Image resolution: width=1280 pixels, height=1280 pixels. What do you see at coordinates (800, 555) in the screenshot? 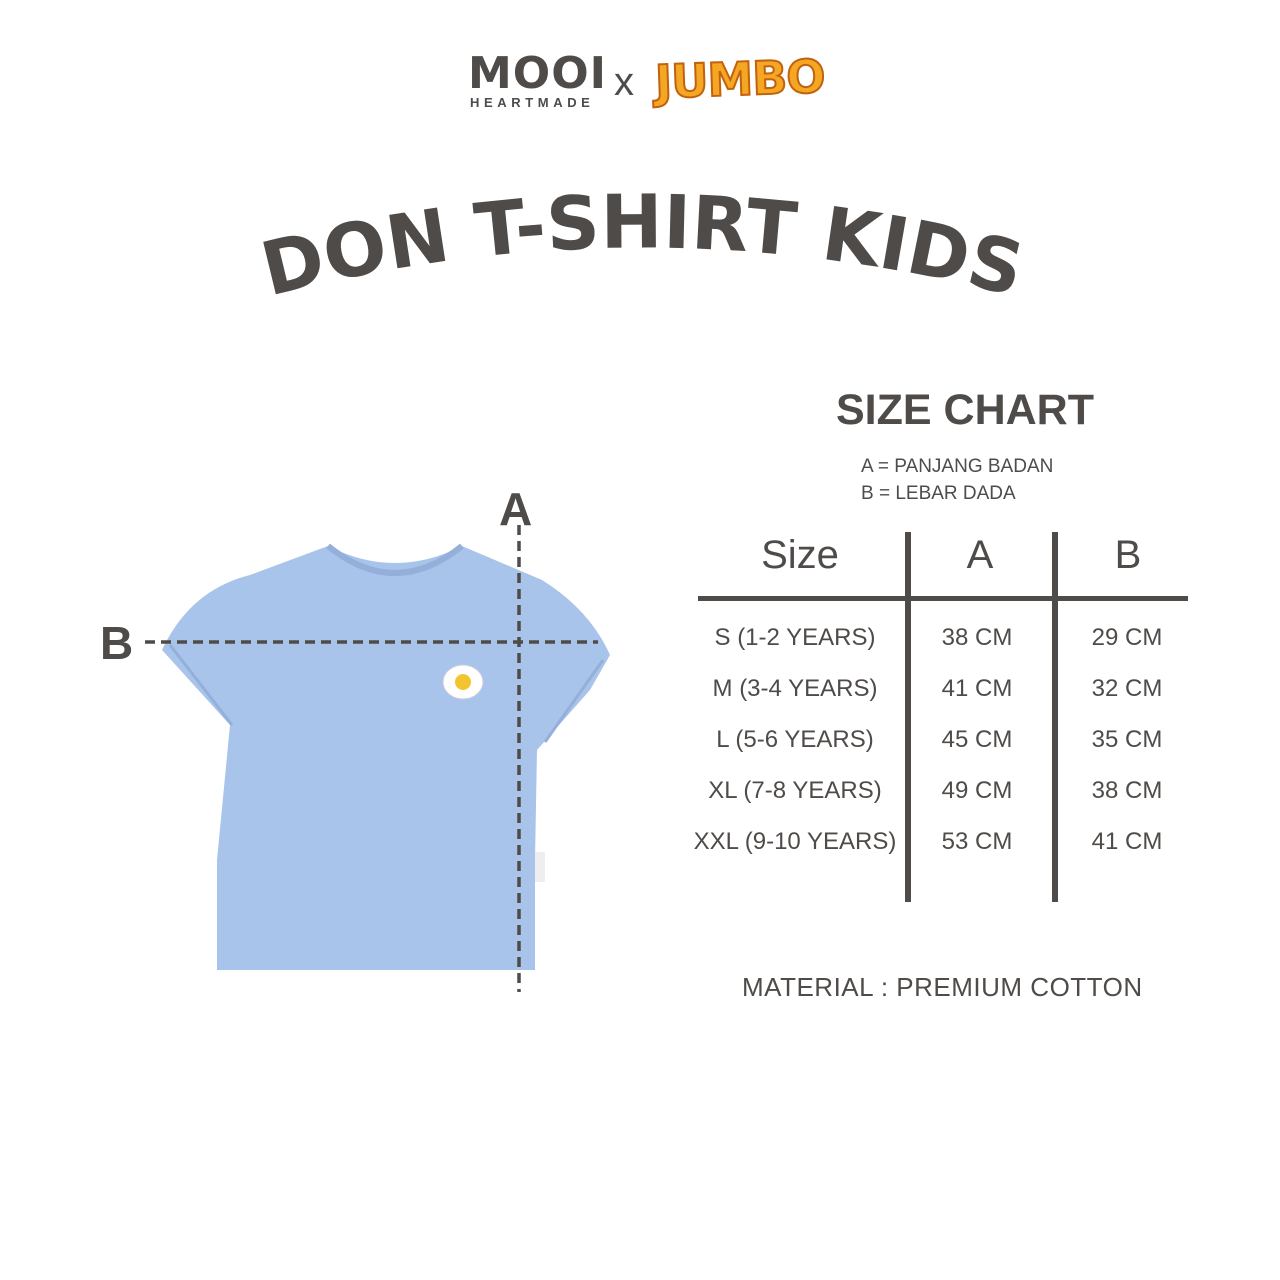
I see `column-header-size: Size` at bounding box center [800, 555].